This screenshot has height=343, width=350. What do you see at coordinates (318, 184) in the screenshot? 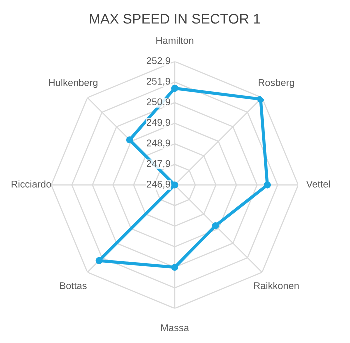
I see `spoke-label: Vettel` at bounding box center [318, 184].